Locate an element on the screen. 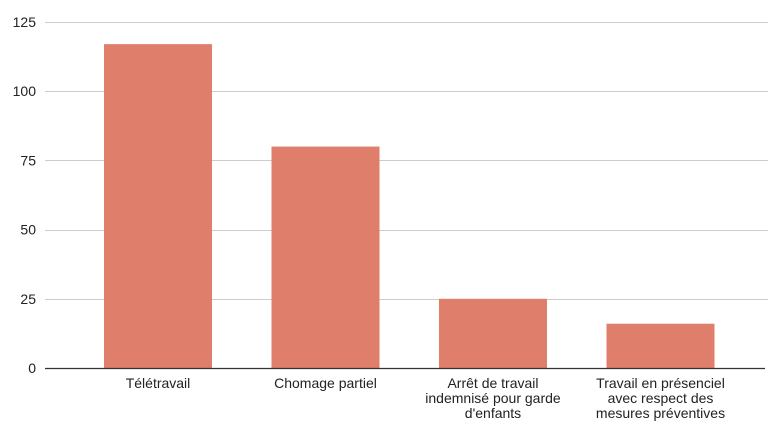 The height and width of the screenshot is (427, 768). x-tick-label-line: Télétravail is located at coordinates (158, 383).